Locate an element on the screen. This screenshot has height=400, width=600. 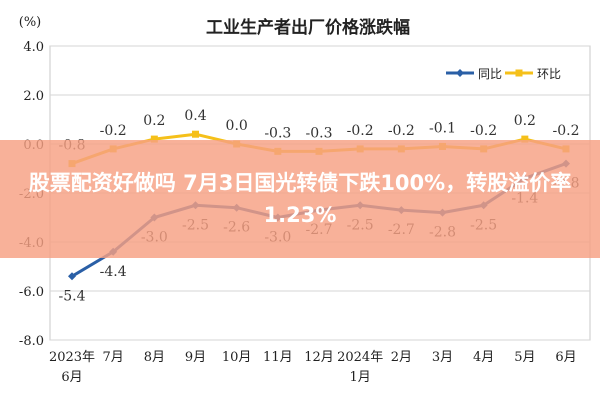
data-label-mom: 0.0 is located at coordinates (237, 126).